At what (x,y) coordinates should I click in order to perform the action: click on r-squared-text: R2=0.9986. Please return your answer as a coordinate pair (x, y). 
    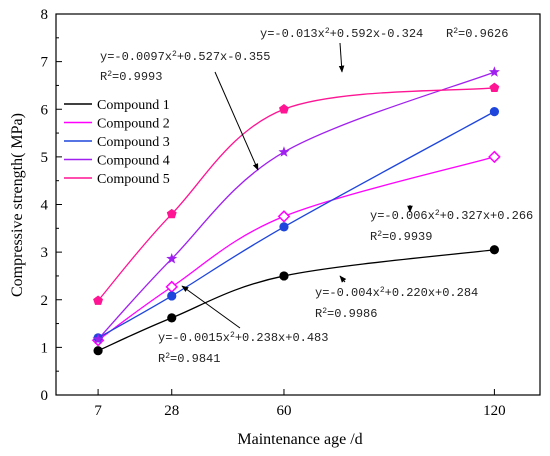
    Looking at the image, I should click on (346, 314).